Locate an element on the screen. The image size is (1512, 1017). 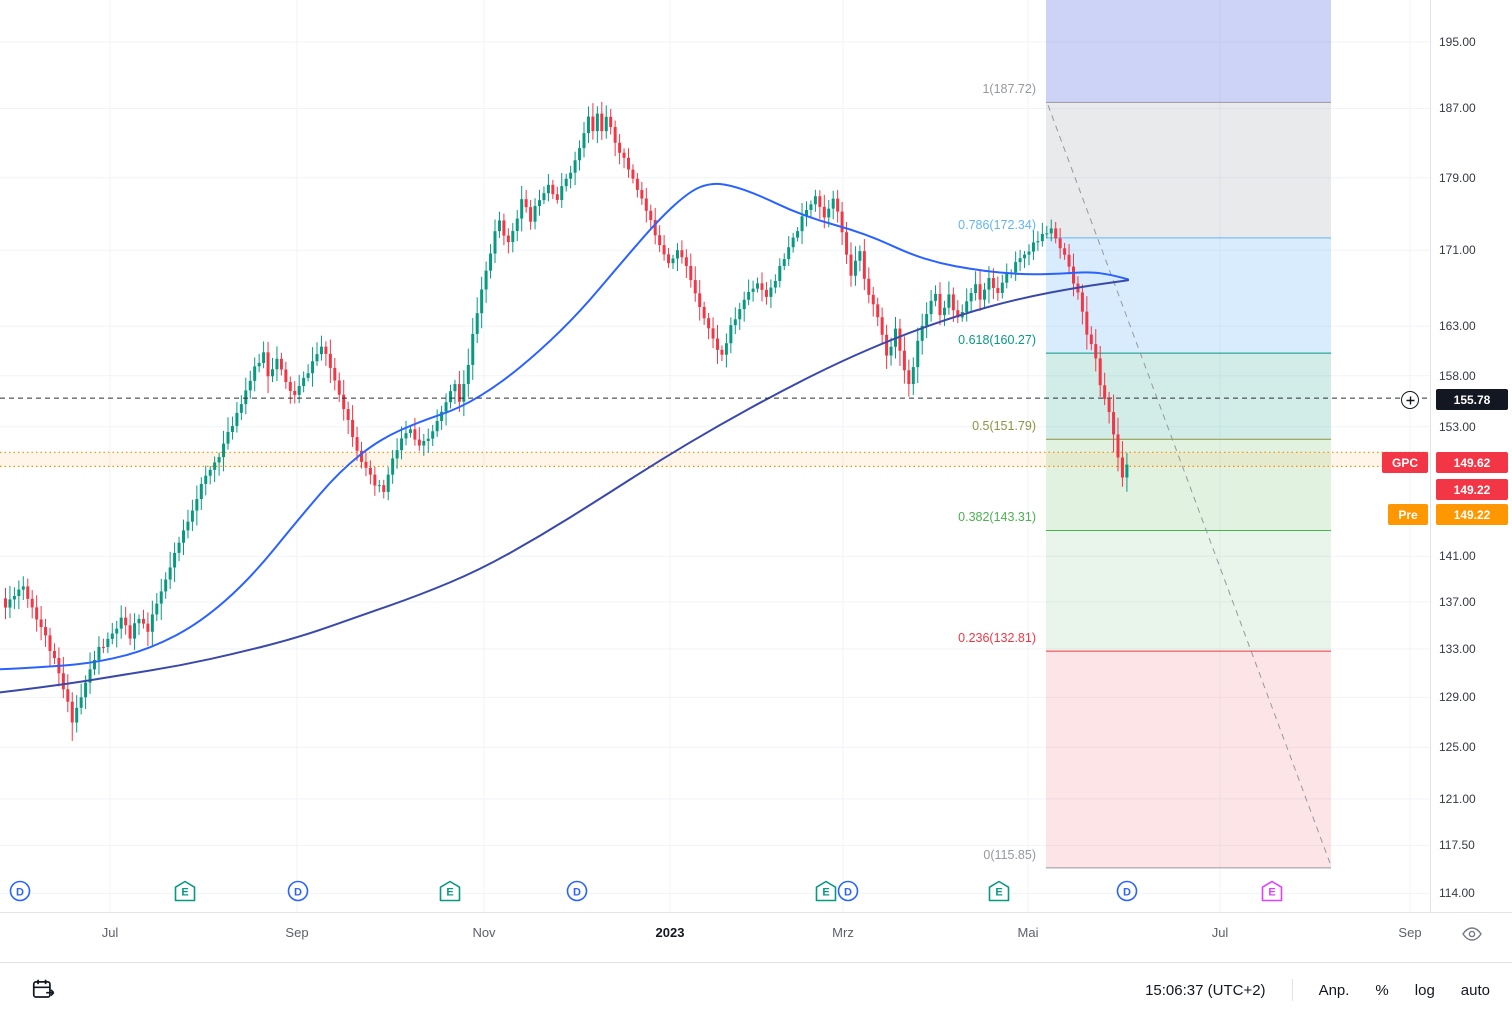
price-line-tag: 155.78 is located at coordinates (1472, 399).